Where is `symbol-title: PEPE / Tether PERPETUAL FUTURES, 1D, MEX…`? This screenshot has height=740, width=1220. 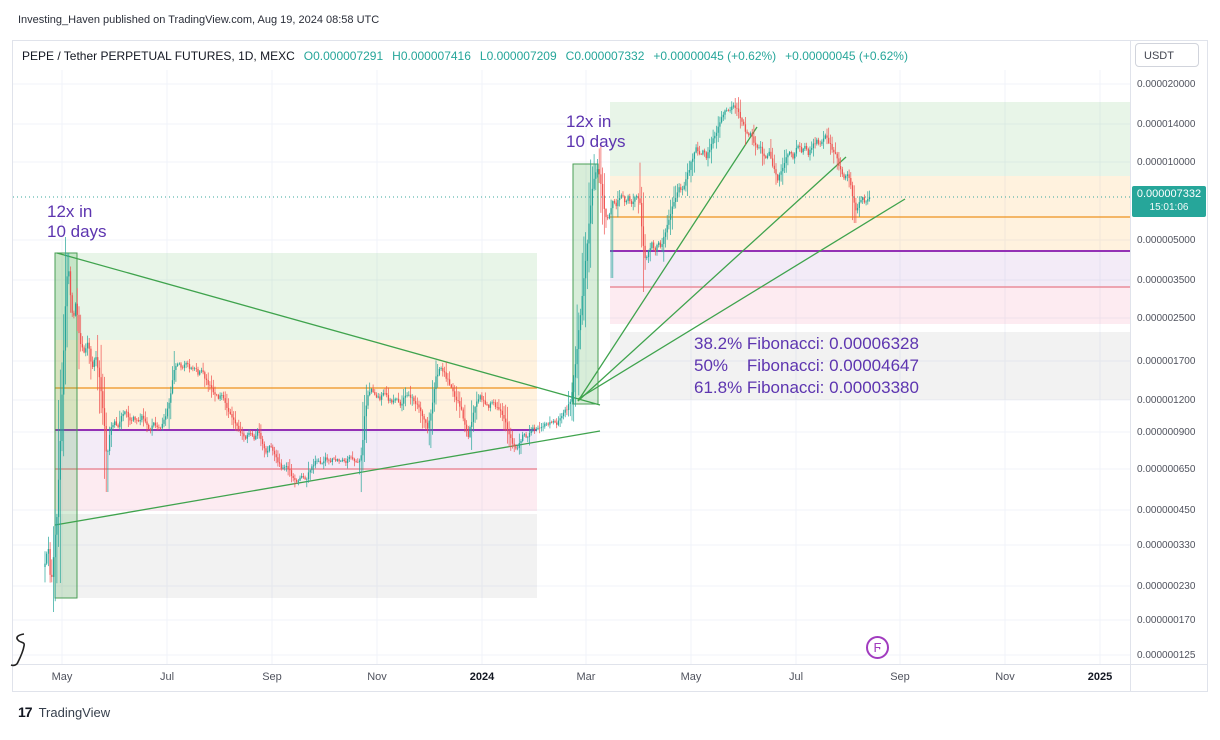 symbol-title: PEPE / Tether PERPETUAL FUTURES, 1D, MEX… is located at coordinates (158, 56).